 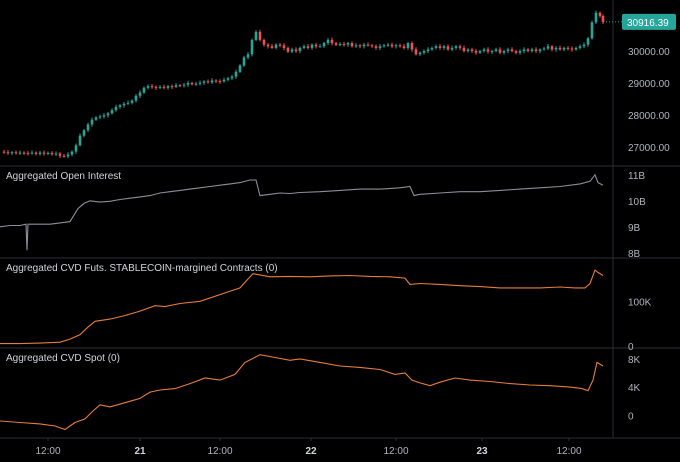 What do you see at coordinates (634, 254) in the screenshot?
I see `axis-tick-label: 8B` at bounding box center [634, 254].